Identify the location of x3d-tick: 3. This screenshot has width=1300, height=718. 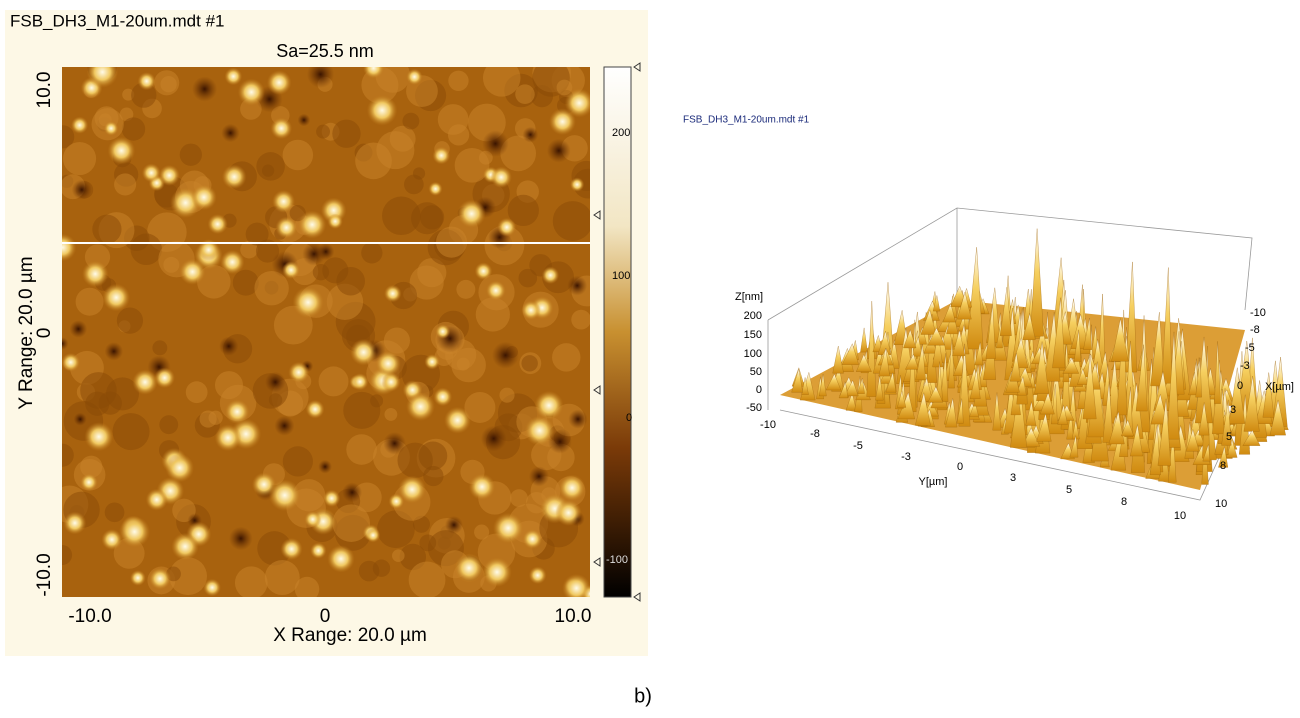
(1233, 410).